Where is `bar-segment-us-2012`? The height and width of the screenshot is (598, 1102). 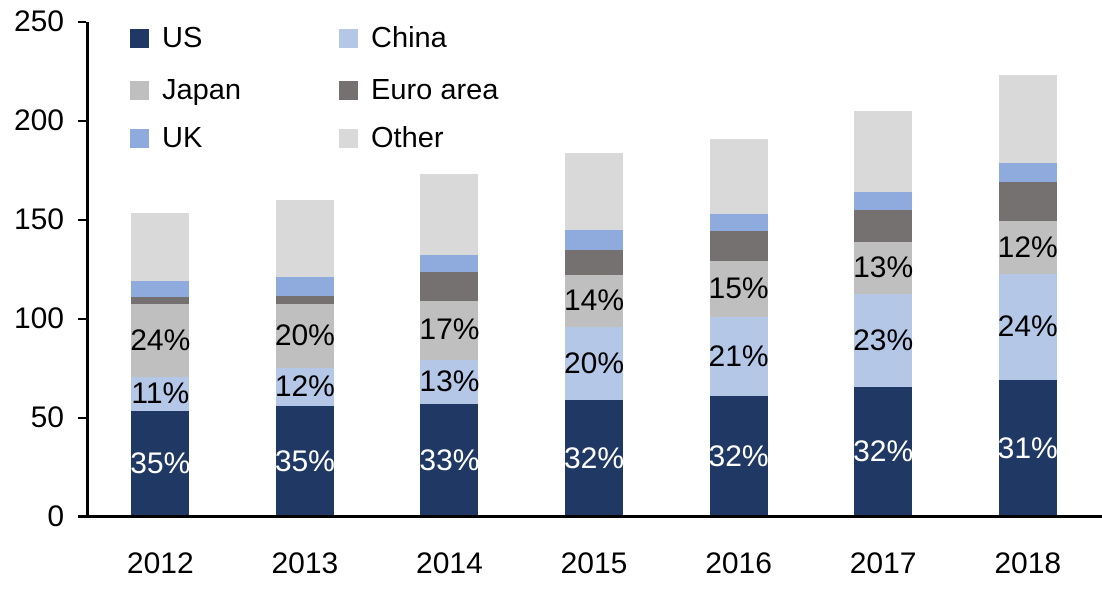
bar-segment-us-2012 is located at coordinates (160, 464).